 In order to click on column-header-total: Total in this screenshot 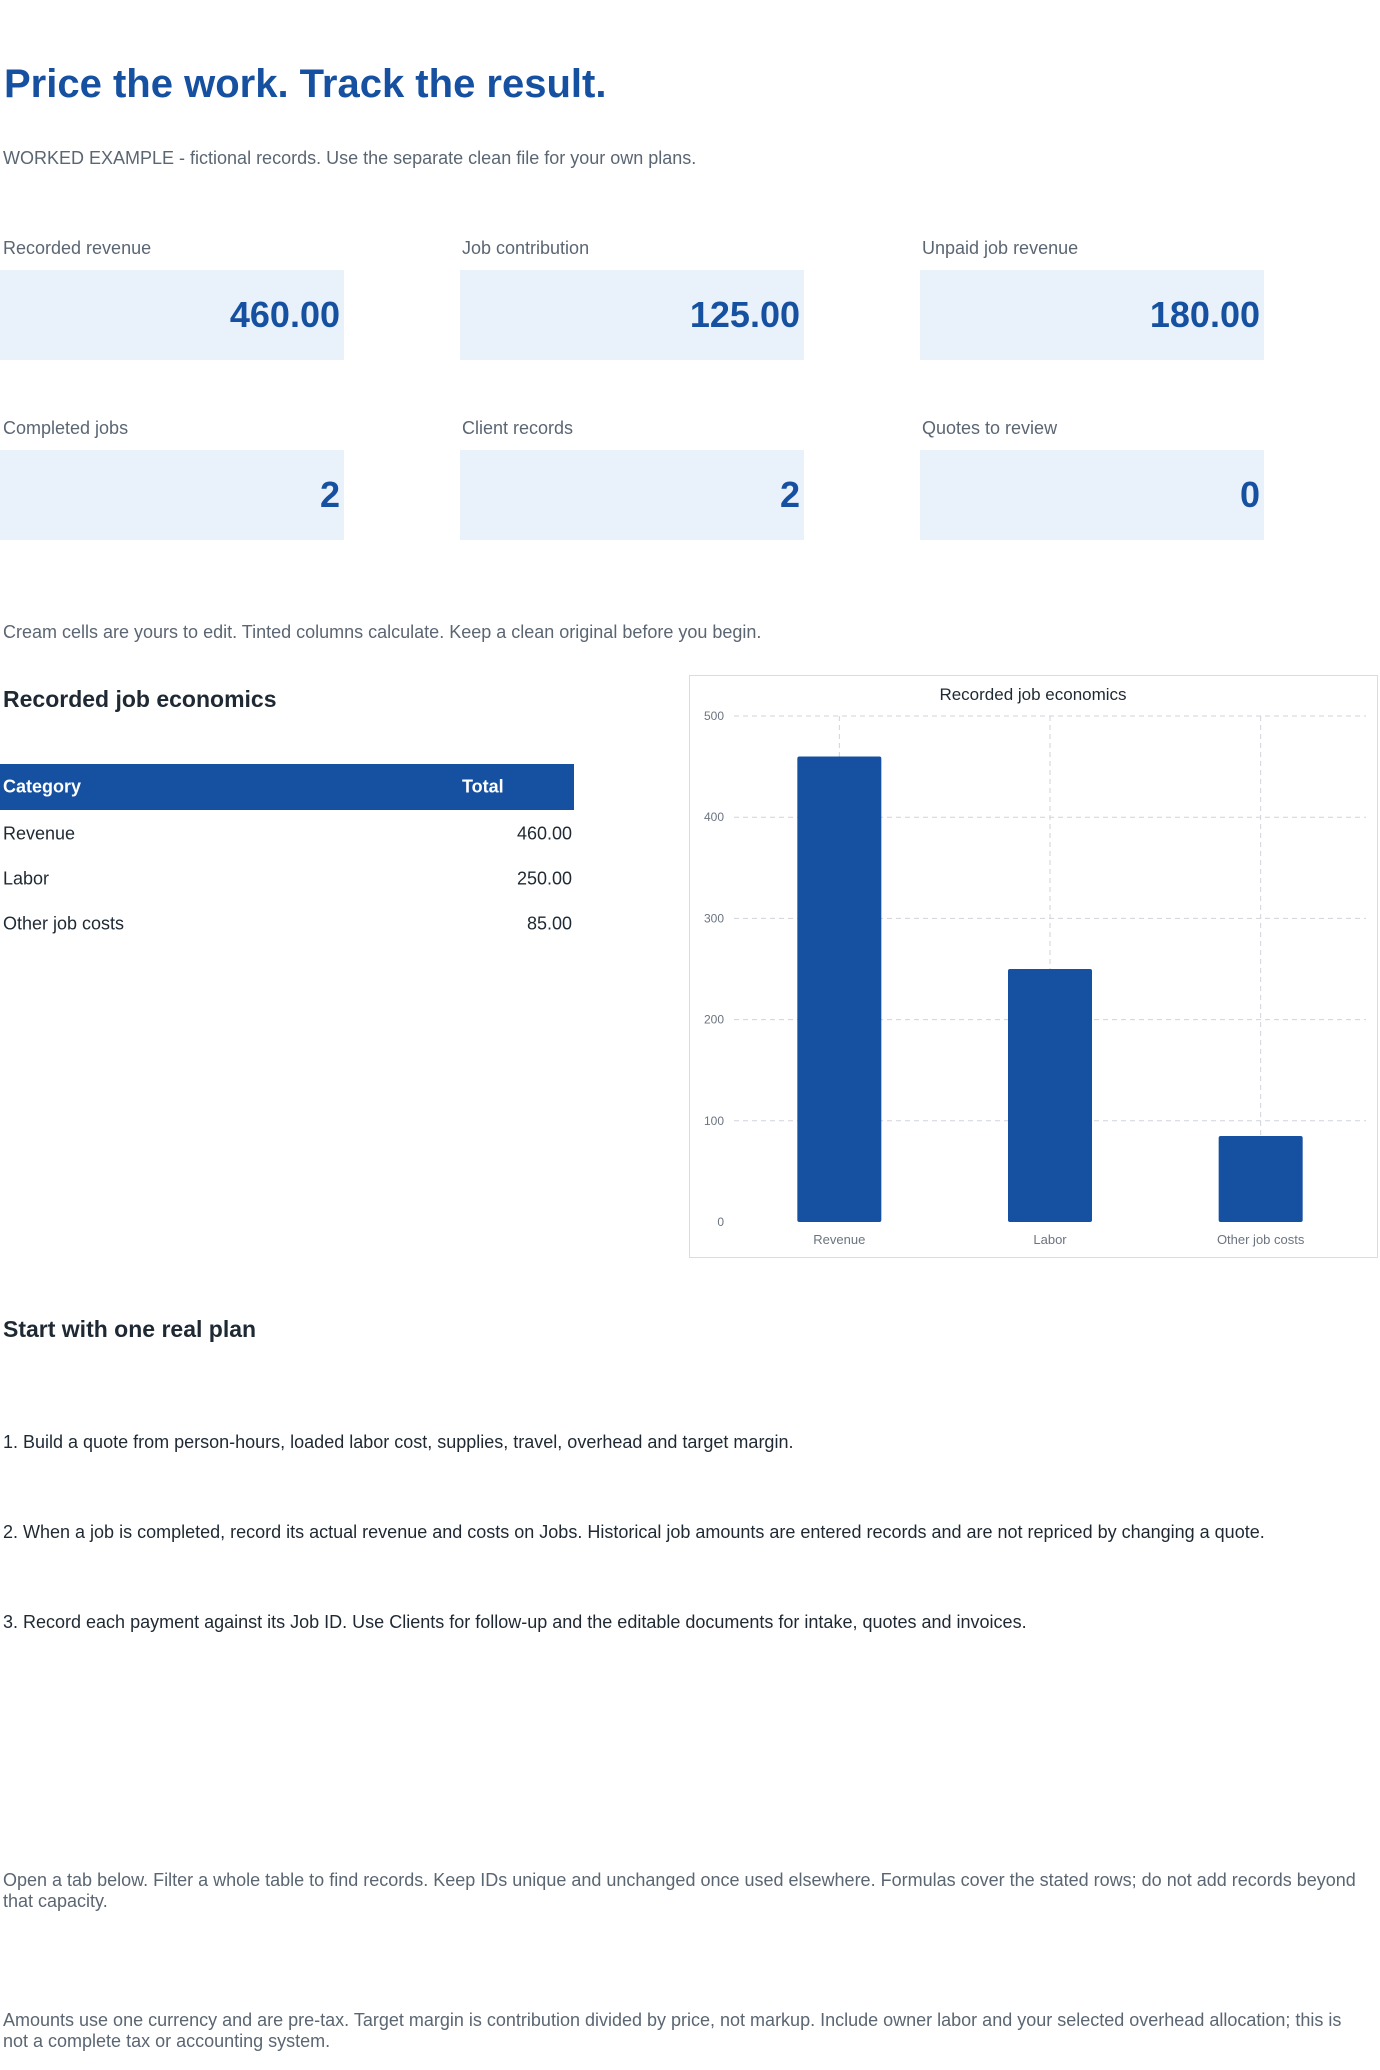, I will do `click(483, 786)`.